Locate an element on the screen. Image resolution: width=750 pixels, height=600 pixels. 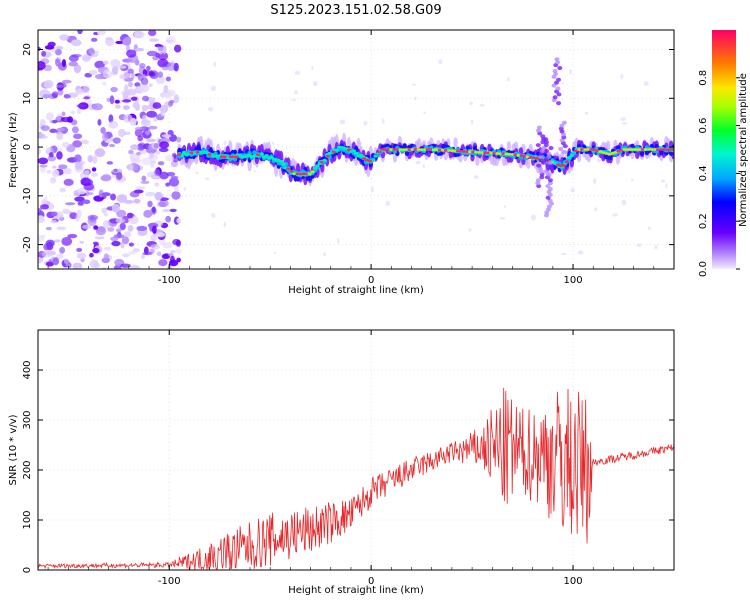
colorbar-label: Normalized spectral amplitude is located at coordinates (743, 150).